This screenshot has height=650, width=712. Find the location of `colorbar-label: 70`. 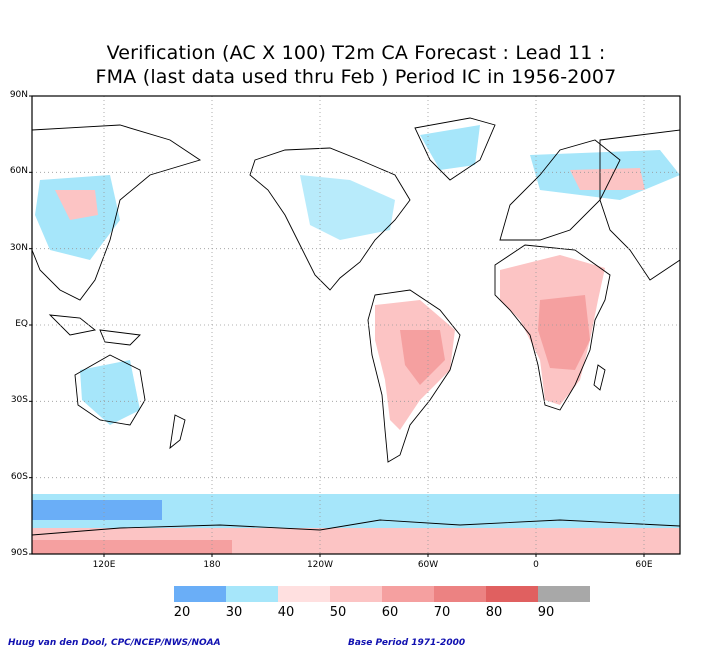

colorbar-label: 70 is located at coordinates (442, 612).